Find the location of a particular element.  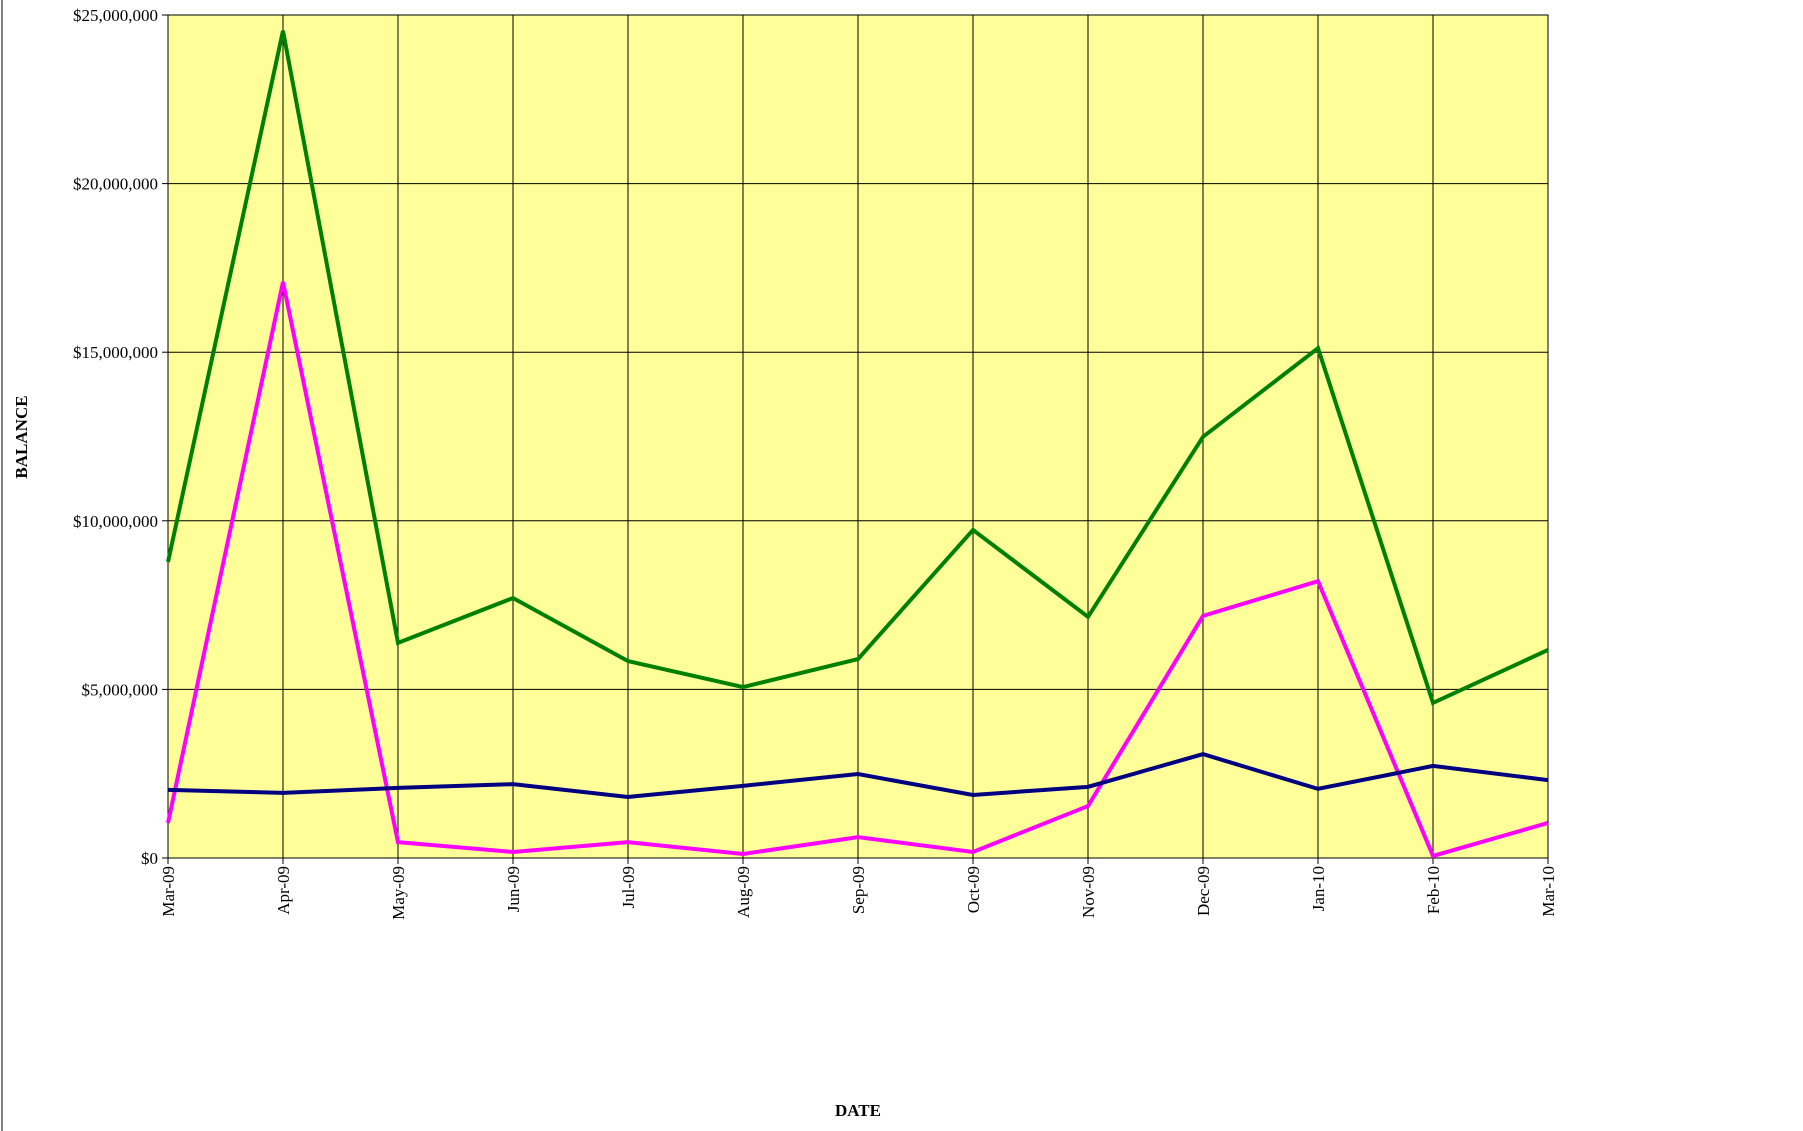

x-tick-label: Dec-09 is located at coordinates (1203, 891).